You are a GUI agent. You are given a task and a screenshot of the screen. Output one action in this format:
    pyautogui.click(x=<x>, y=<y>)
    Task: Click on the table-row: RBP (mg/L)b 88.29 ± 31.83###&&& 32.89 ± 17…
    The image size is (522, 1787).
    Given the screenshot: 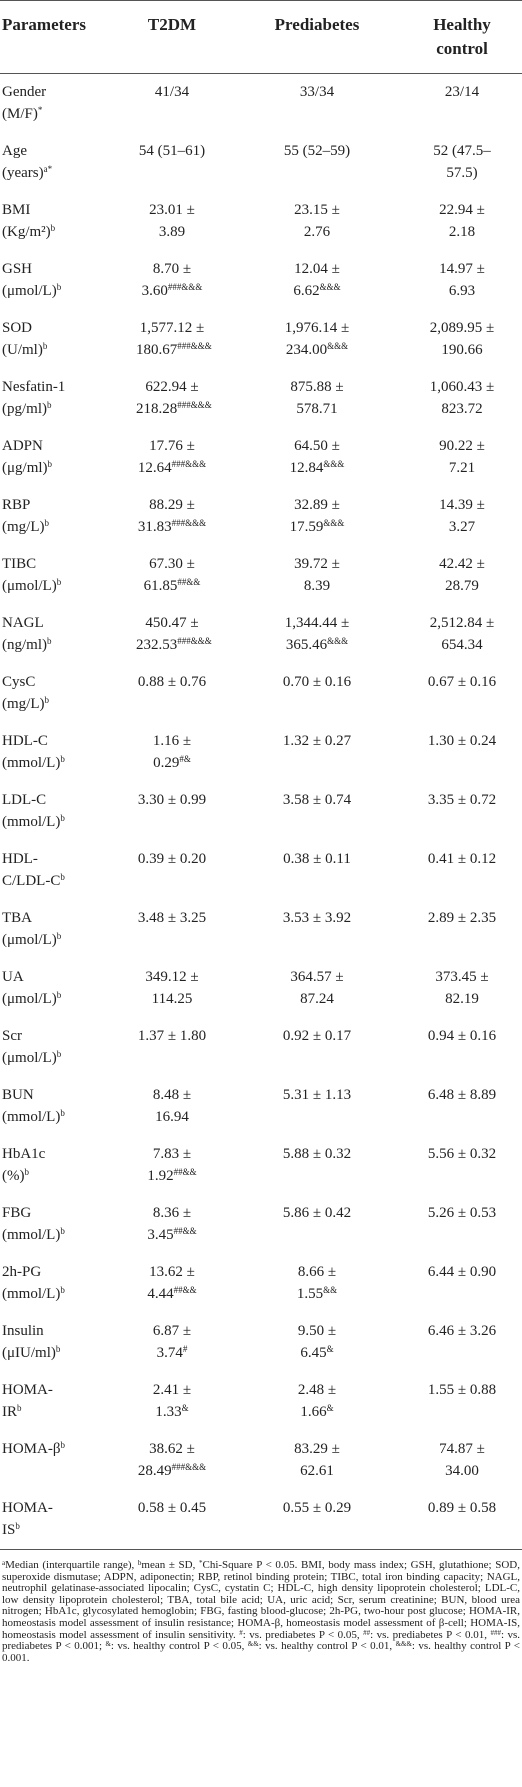 What is the action you would take?
    pyautogui.click(x=261, y=516)
    